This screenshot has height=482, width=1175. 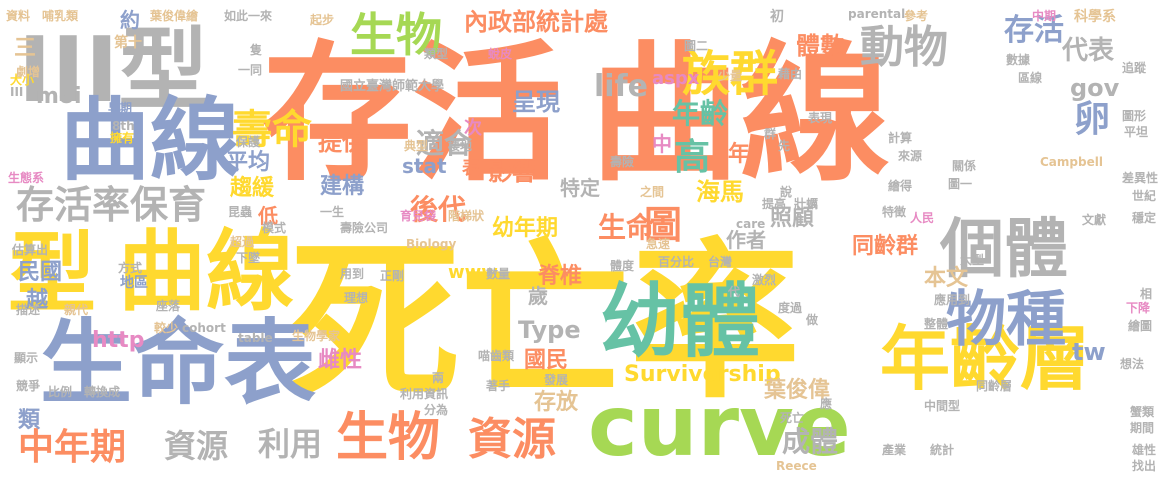 What do you see at coordinates (1071, 162) in the screenshot?
I see `word-155: Campbell` at bounding box center [1071, 162].